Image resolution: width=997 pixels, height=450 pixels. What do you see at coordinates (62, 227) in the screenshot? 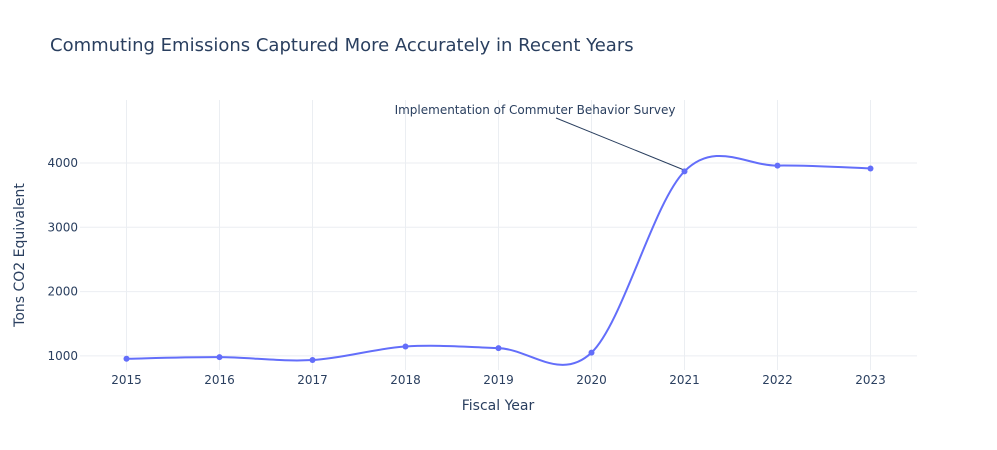
I see `y-tick-label: 3000` at bounding box center [62, 227].